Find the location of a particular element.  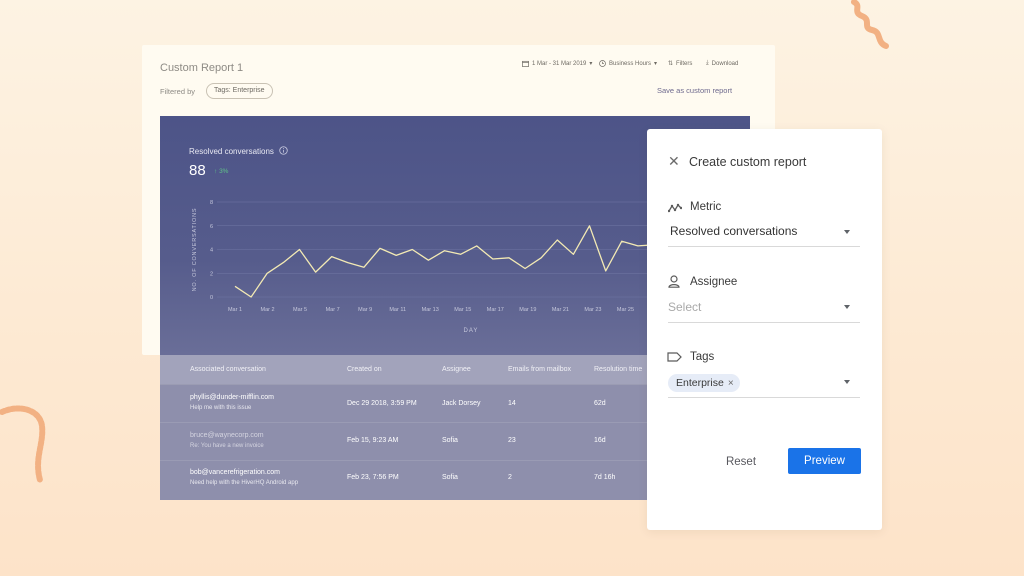

date-range-picker: 1 Mar - 31 Mar 2019 ▾ is located at coordinates (557, 63).